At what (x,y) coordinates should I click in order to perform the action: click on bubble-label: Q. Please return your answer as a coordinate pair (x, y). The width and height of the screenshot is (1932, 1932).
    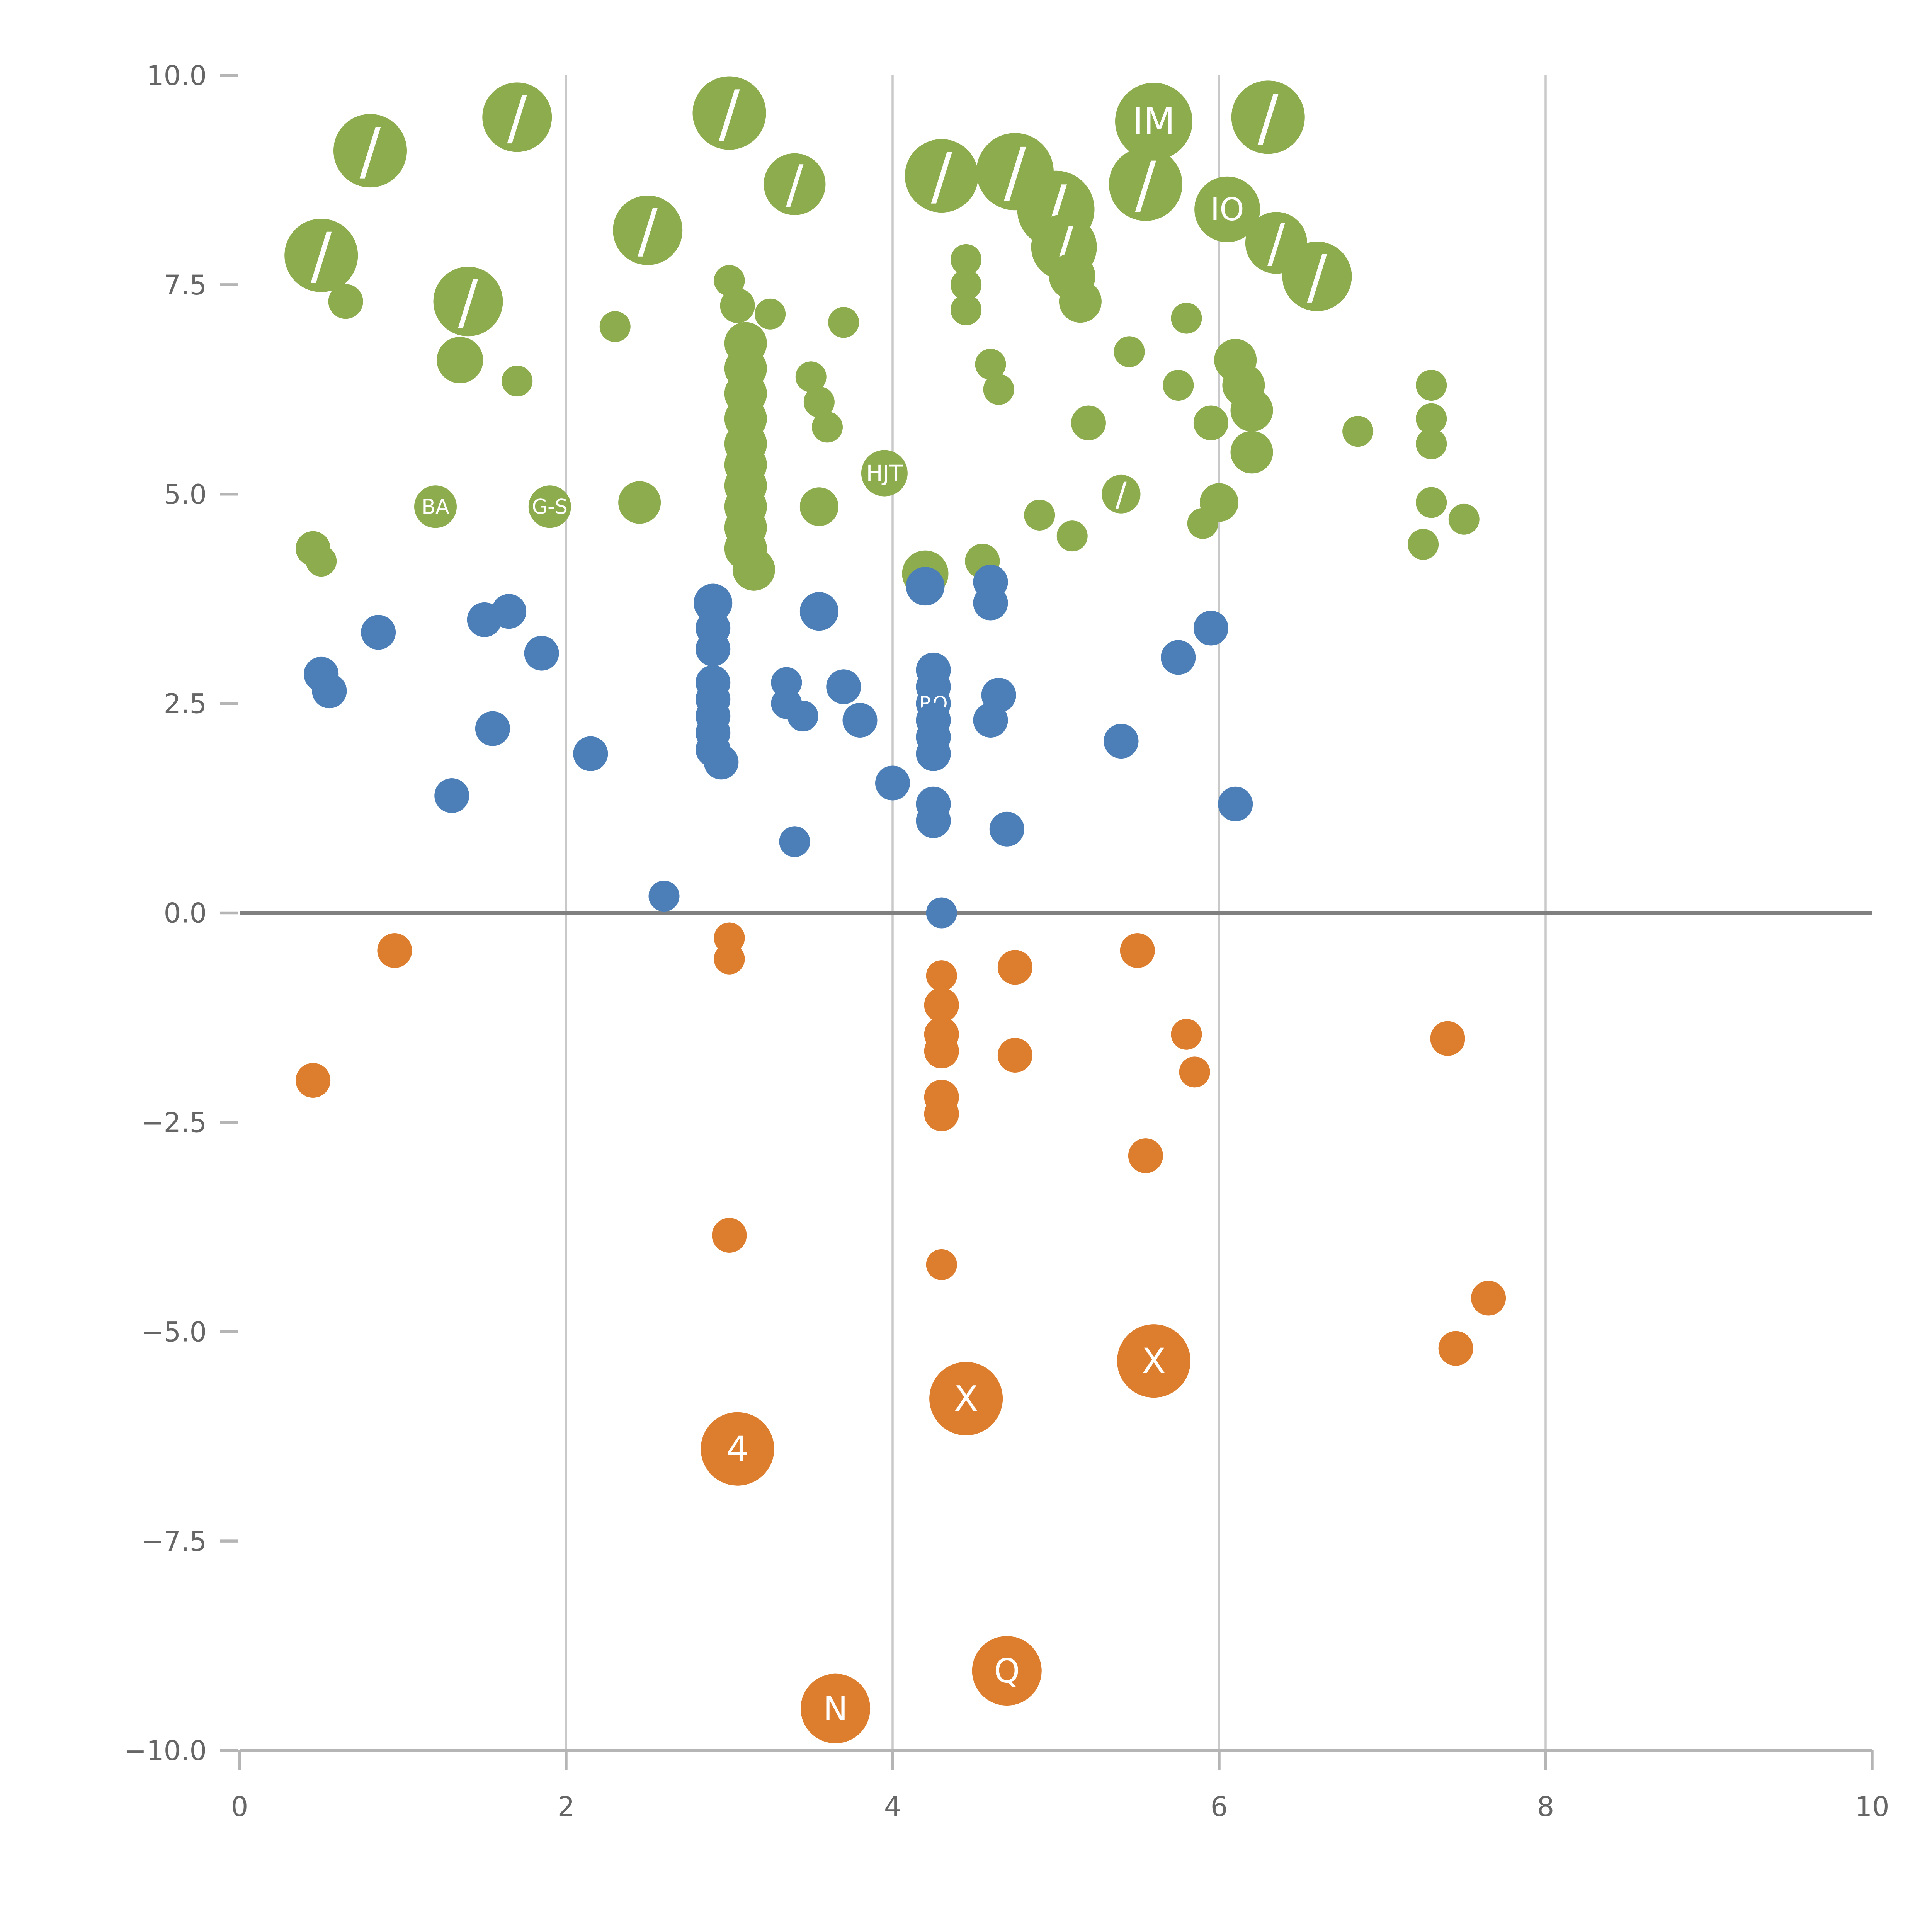
    Looking at the image, I should click on (1007, 1671).